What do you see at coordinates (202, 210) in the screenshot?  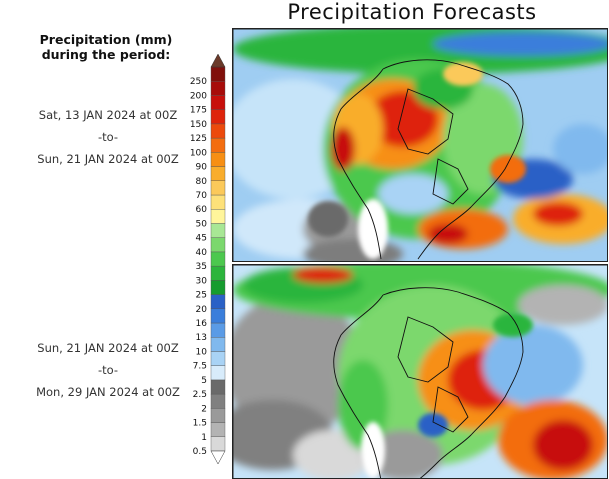 I see `legend-label-60: 60` at bounding box center [202, 210].